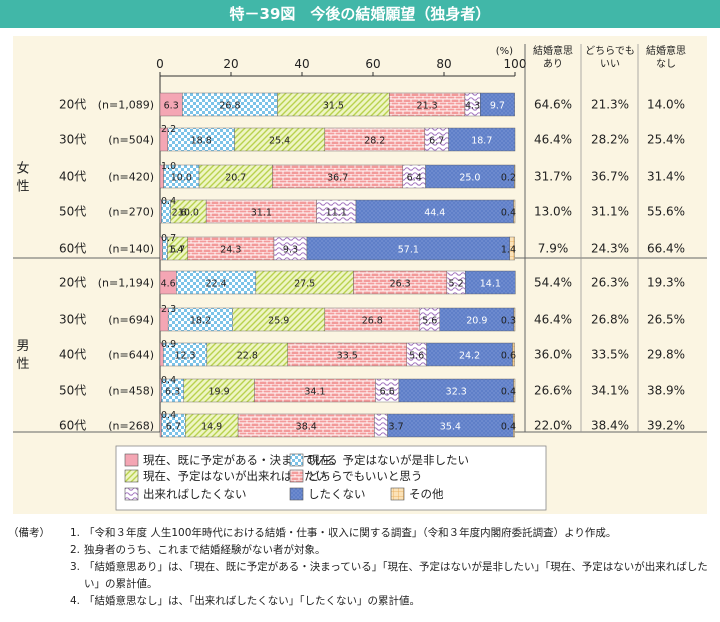  I want to click on summary-value: 36.0%, so click(553, 355).